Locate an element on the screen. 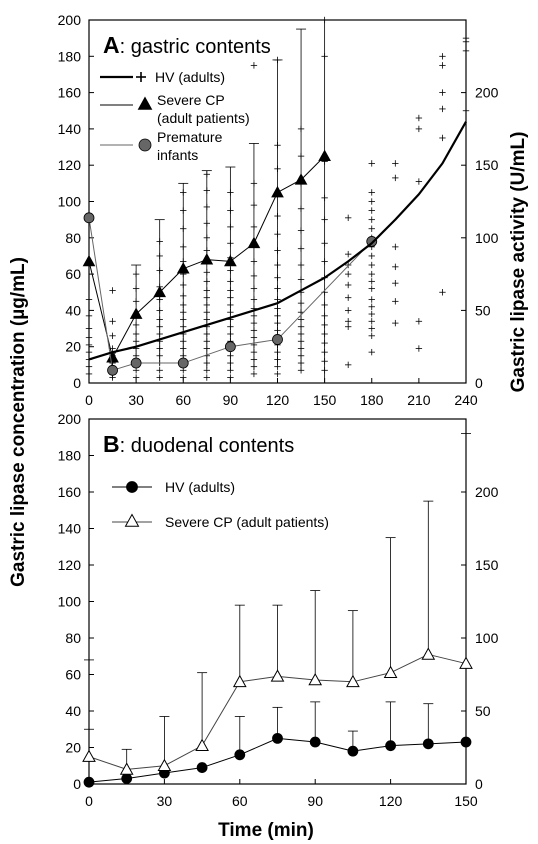 The width and height of the screenshot is (538, 844). legend-label: Severe CP is located at coordinates (191, 100).